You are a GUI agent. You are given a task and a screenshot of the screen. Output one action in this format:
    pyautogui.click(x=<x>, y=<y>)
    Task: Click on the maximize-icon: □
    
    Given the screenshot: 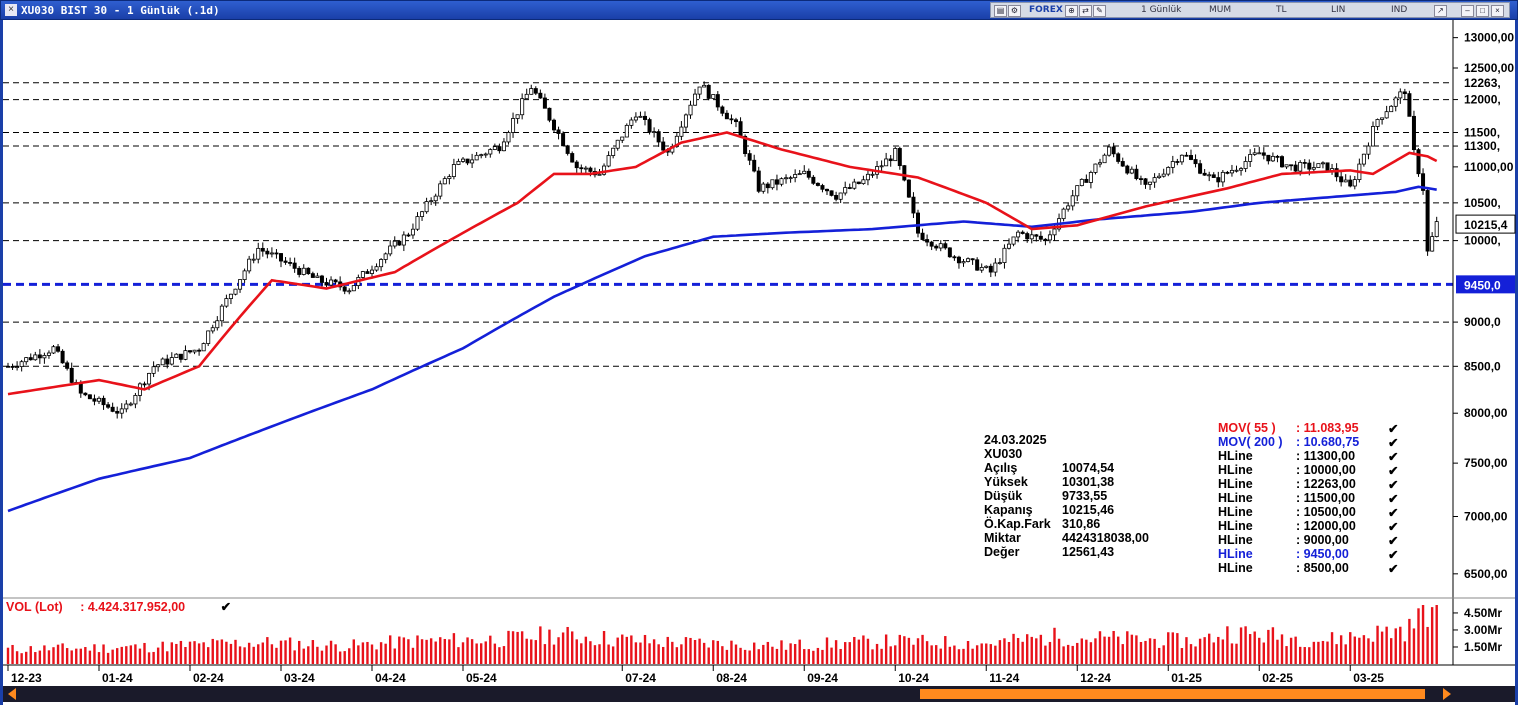 What is the action you would take?
    pyautogui.click(x=1482, y=11)
    